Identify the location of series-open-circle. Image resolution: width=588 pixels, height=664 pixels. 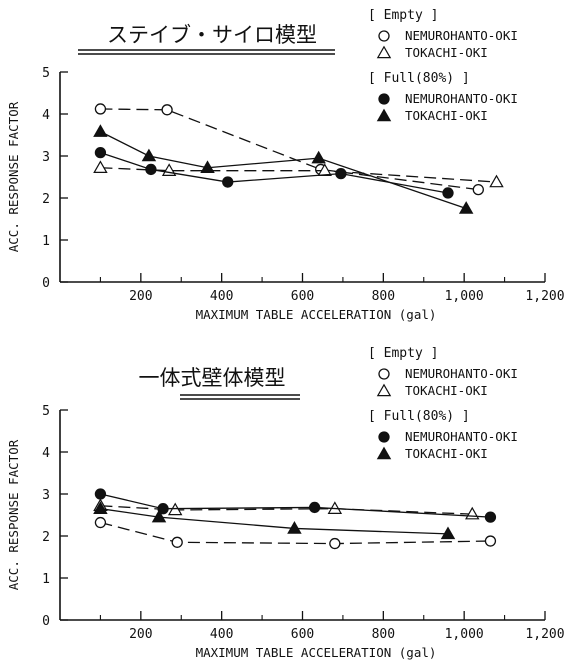
(295, 533).